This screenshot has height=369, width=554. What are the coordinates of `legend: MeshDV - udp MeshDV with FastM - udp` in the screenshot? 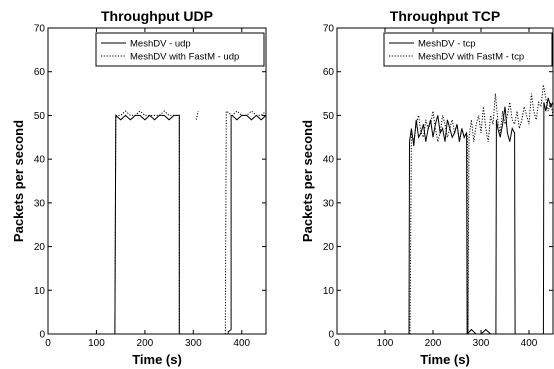 It's located at (180, 49).